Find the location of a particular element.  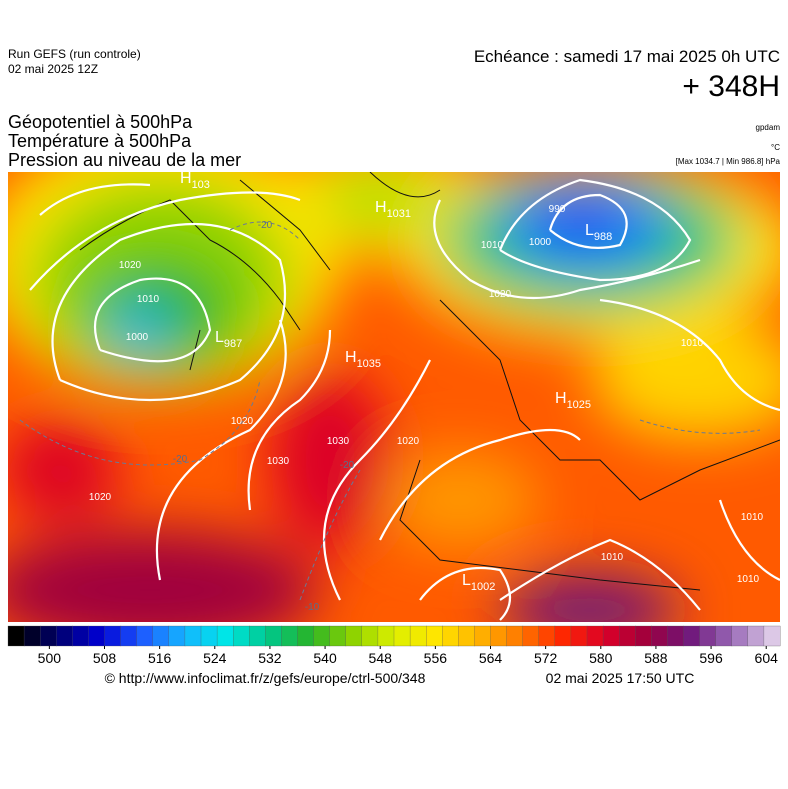

center-value: 1002 is located at coordinates (483, 587).